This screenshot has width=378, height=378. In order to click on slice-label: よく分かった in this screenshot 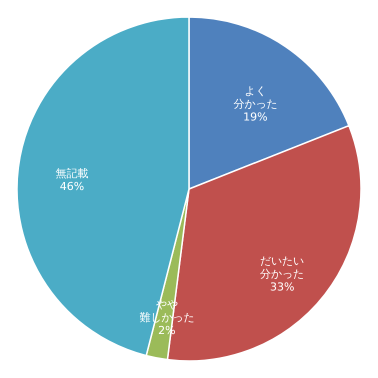, I will do `click(255, 97)`.